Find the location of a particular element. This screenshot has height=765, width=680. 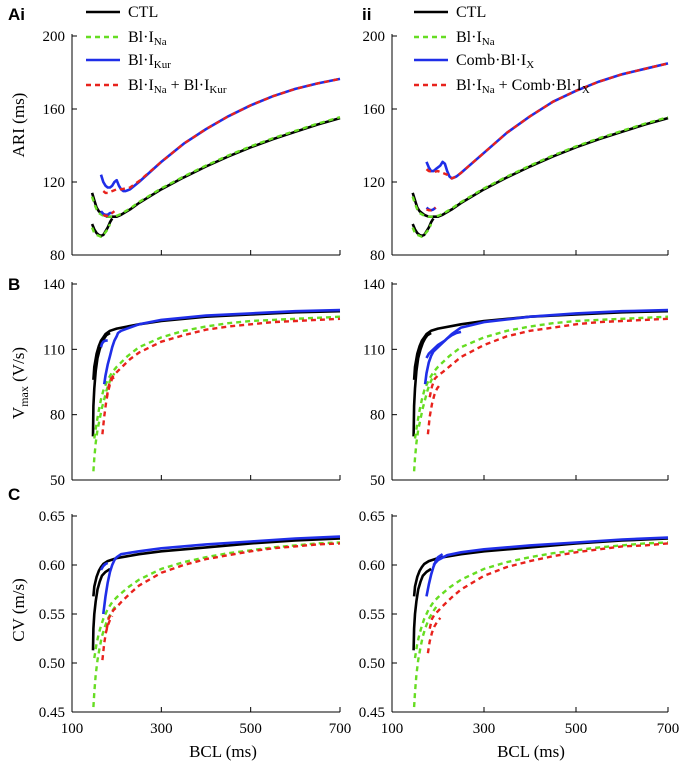

panel-letter-b: B is located at coordinates (14, 284).